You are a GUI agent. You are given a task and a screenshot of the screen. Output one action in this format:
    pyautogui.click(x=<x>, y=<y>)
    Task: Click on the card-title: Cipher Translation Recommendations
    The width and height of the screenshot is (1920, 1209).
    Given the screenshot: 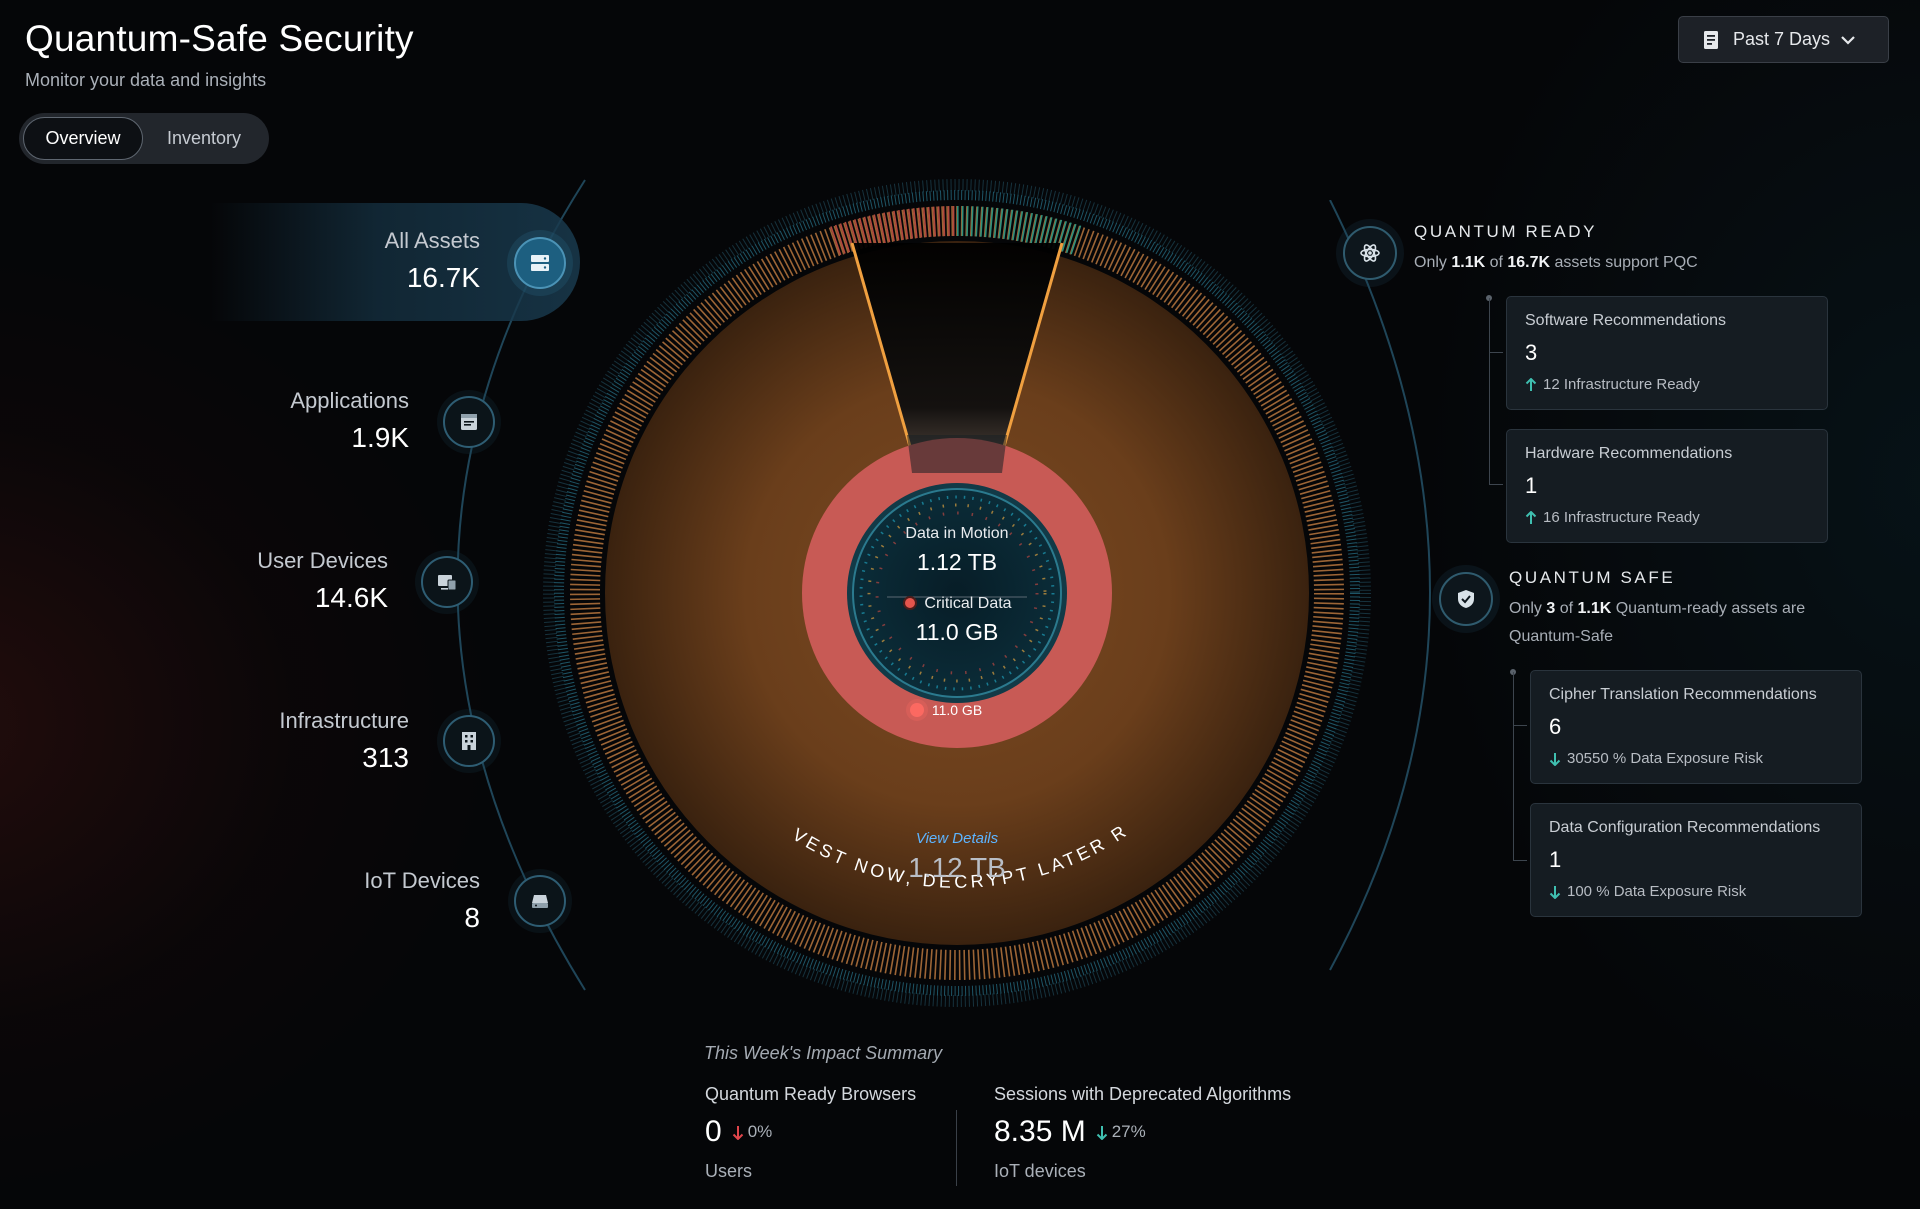 What is the action you would take?
    pyautogui.click(x=1683, y=694)
    